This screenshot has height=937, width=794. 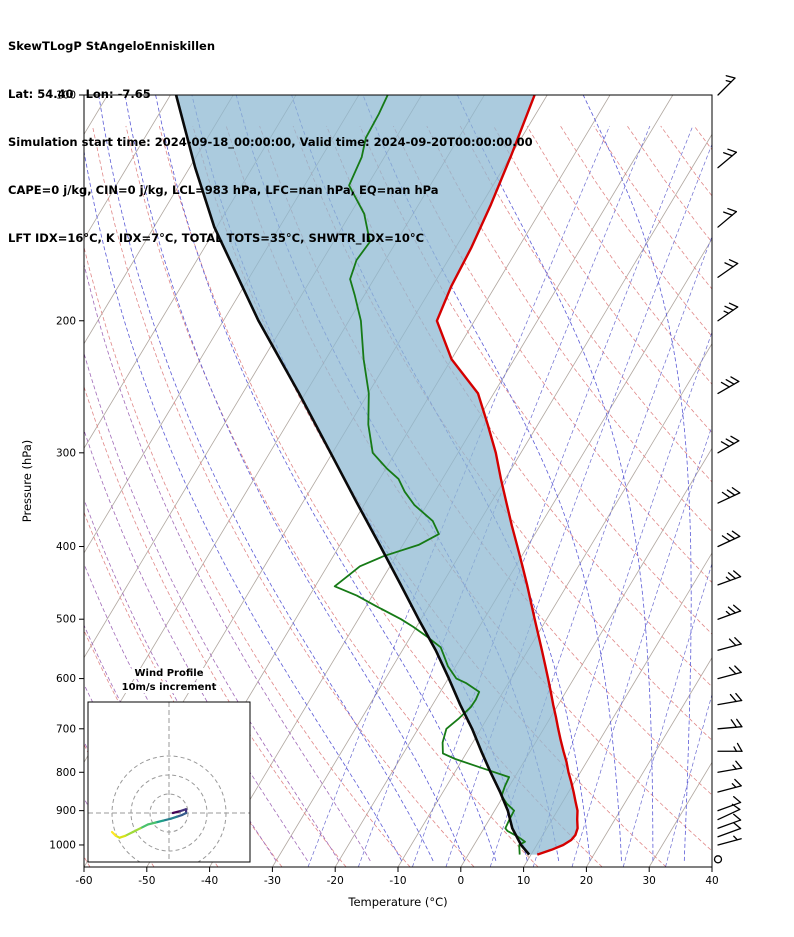 What do you see at coordinates (62, 845) in the screenshot?
I see `pressure-tick-label: 1000` at bounding box center [62, 845].